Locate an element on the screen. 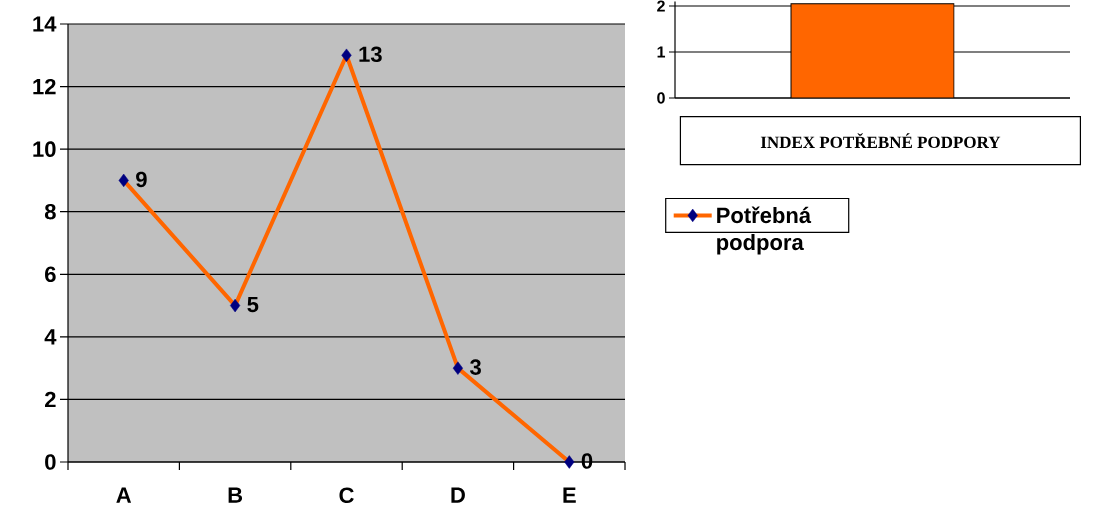  y-tick-label: 8 is located at coordinates (50, 211).